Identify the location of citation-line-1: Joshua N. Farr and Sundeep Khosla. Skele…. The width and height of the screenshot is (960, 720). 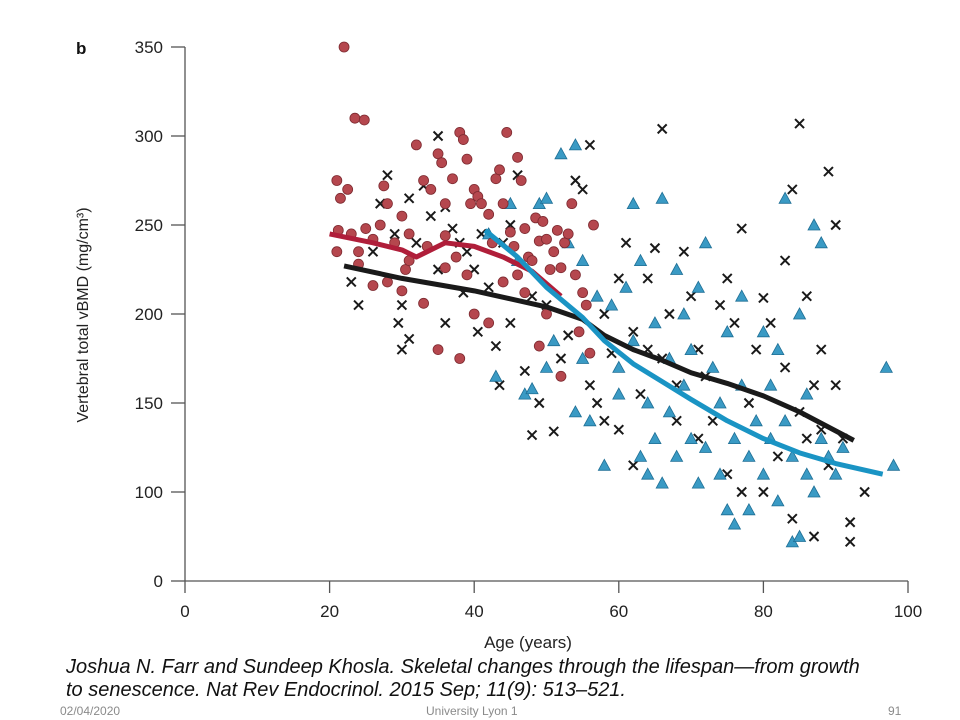
(463, 667).